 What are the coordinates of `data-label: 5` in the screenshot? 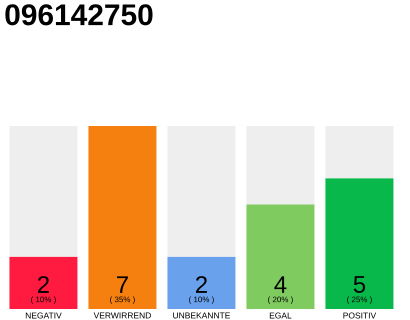 It's located at (360, 284).